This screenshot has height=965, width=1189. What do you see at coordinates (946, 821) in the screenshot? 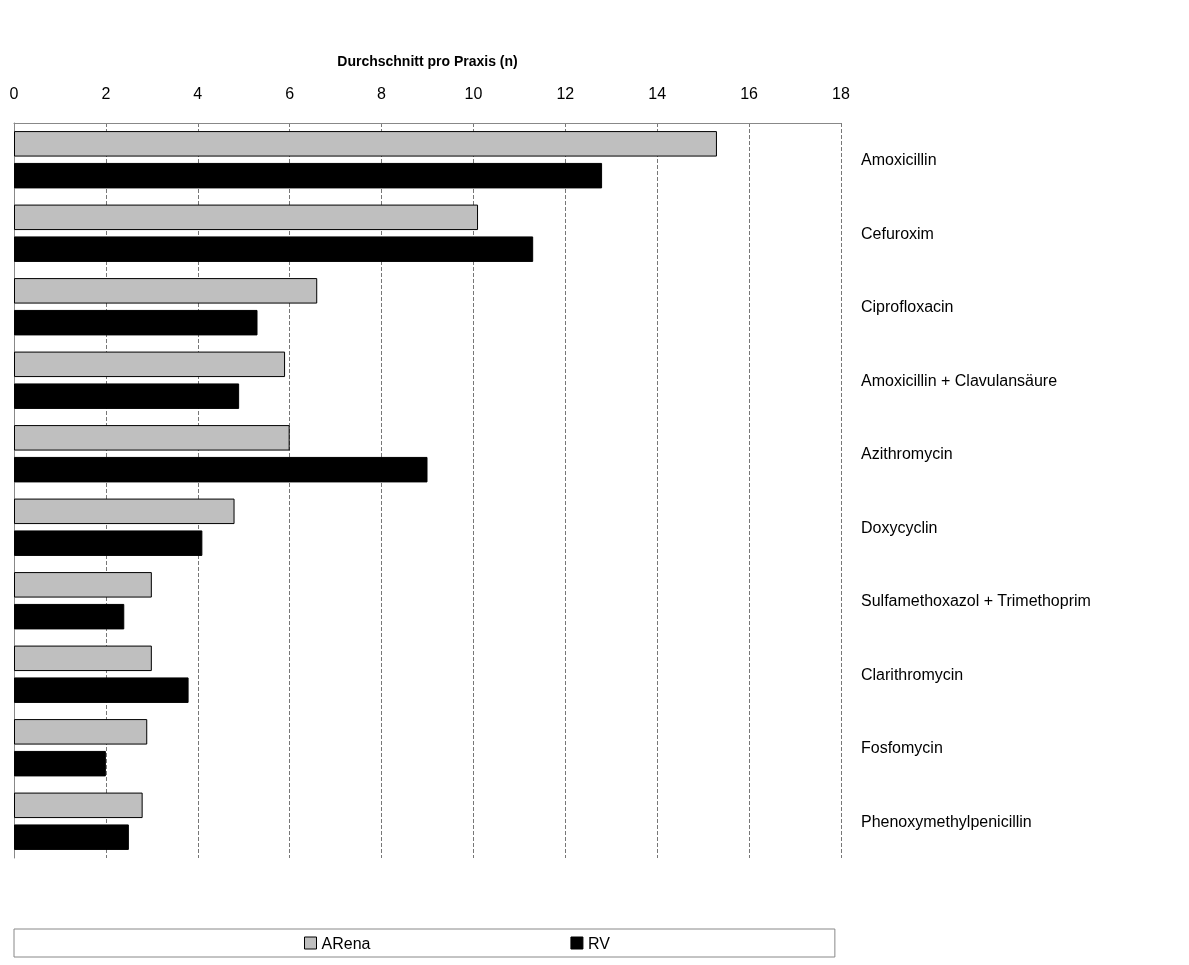
I see `y-tick-label: Phenoxymethylpenicillin` at bounding box center [946, 821].